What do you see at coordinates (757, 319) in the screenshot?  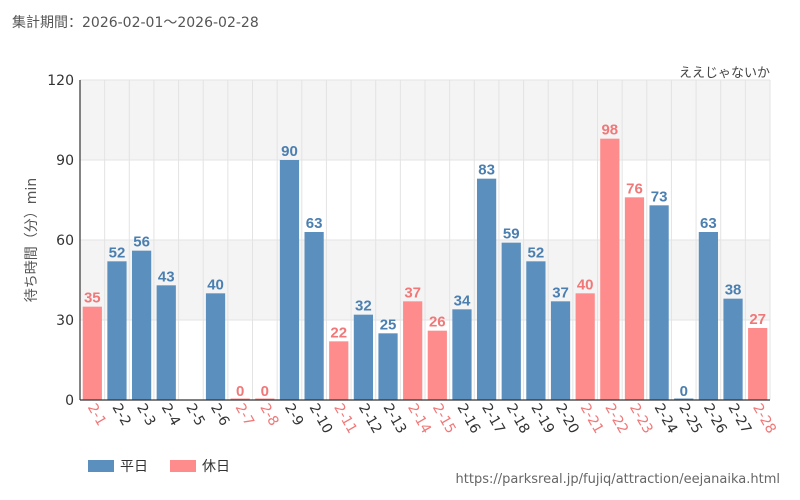 I see `value-label-2-28: 27` at bounding box center [757, 319].